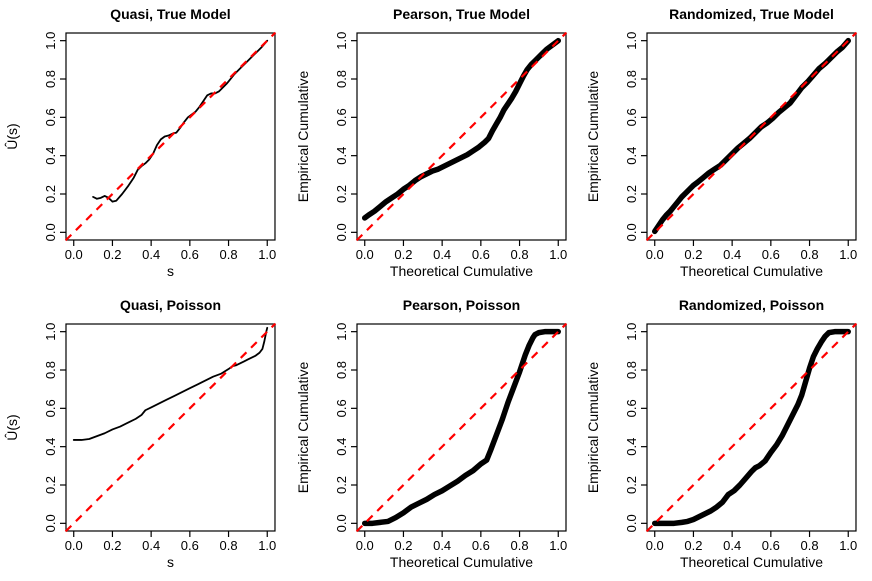 The height and width of the screenshot is (581, 872). Describe the element at coordinates (460, 305) in the screenshot. I see `chart-title: Pearson, Poisson` at that location.